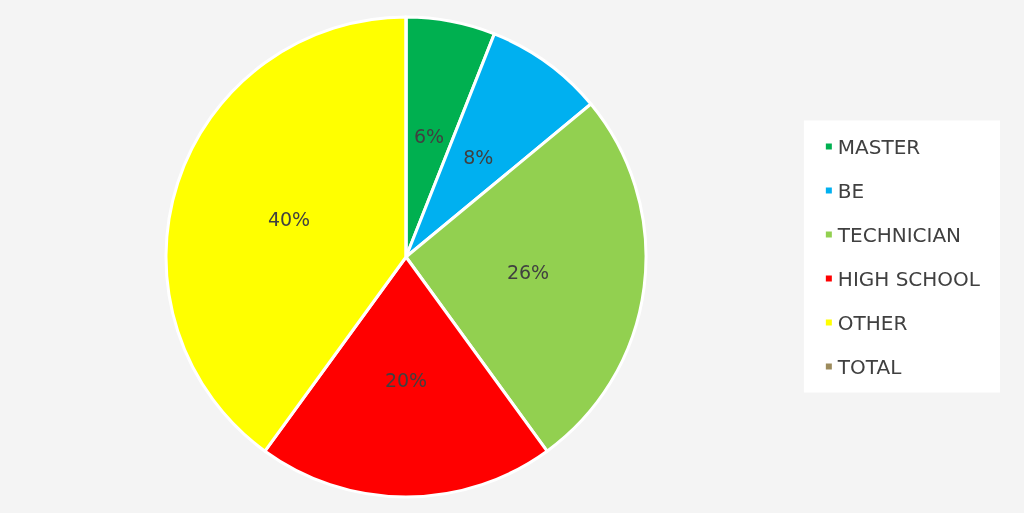 The width and height of the screenshot is (1024, 513). Describe the element at coordinates (909, 278) in the screenshot. I see `legend-label: HIGH SCHOOL` at that location.